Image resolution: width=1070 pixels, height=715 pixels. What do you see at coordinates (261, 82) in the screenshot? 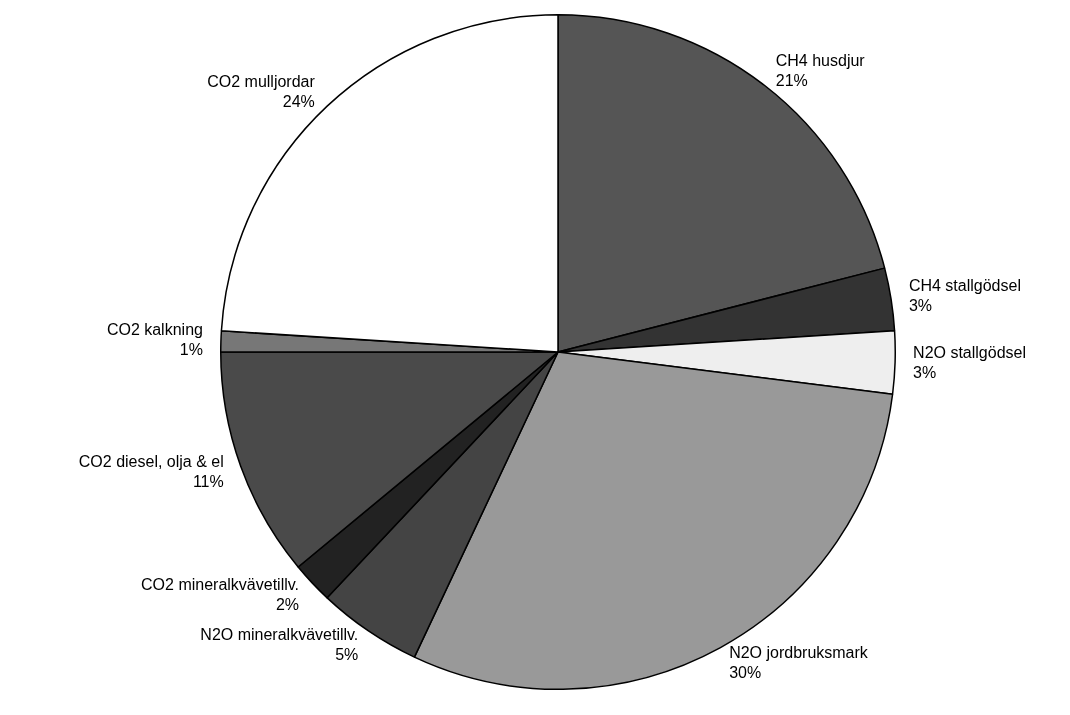
I see `slice-label: CO2 mulljordar` at bounding box center [261, 82].